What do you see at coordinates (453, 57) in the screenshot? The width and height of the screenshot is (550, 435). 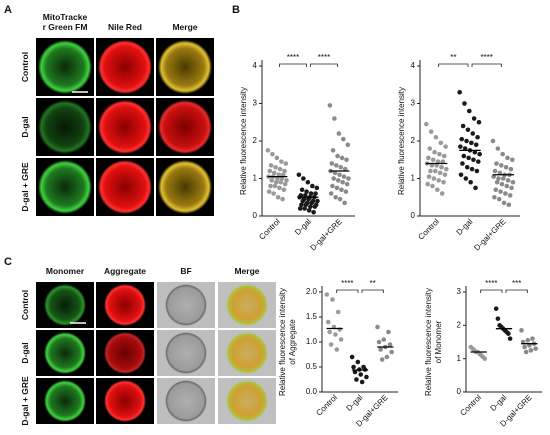 I see `significance-label: **` at bounding box center [453, 57].